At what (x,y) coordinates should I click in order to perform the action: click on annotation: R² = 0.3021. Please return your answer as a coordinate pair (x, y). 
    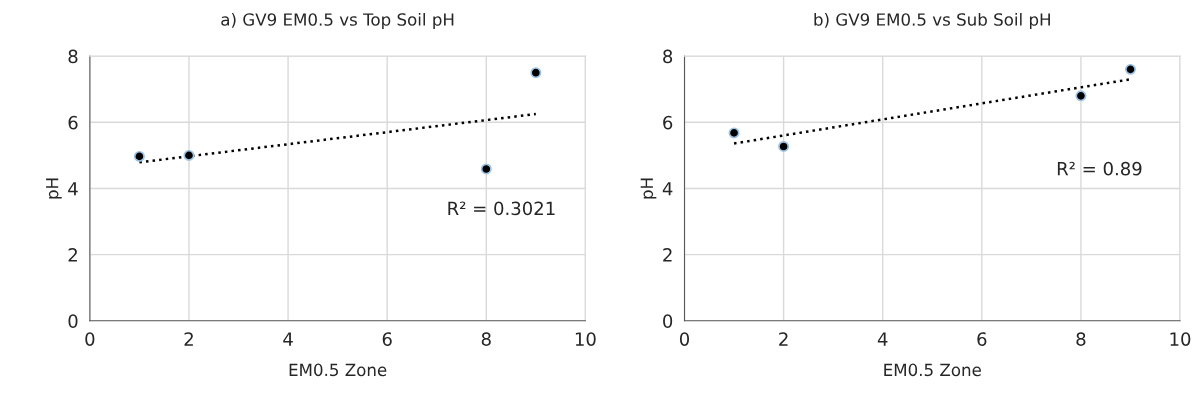
    Looking at the image, I should click on (501, 208).